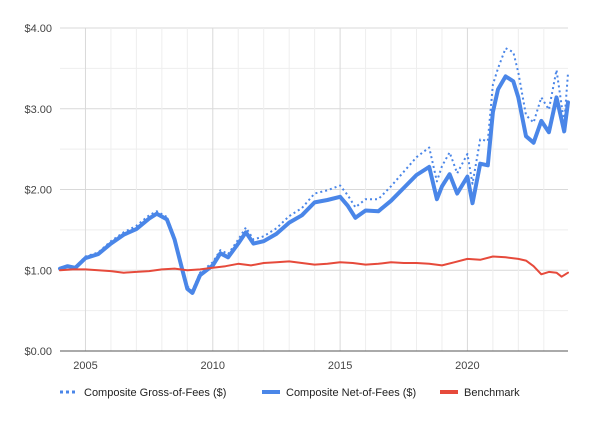  I want to click on x-tick-label: 2015, so click(340, 366).